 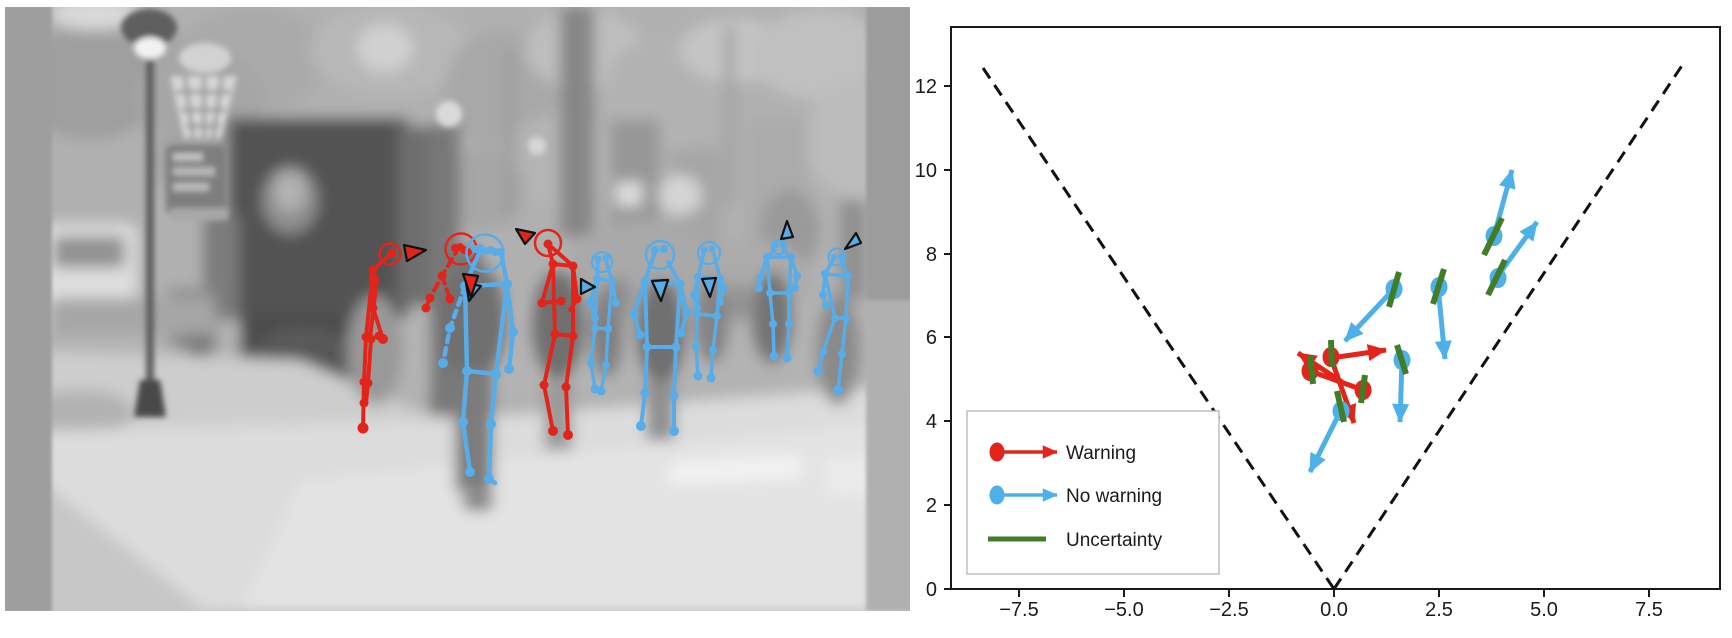 What do you see at coordinates (931, 255) in the screenshot?
I see `svg-text: 8` at bounding box center [931, 255].